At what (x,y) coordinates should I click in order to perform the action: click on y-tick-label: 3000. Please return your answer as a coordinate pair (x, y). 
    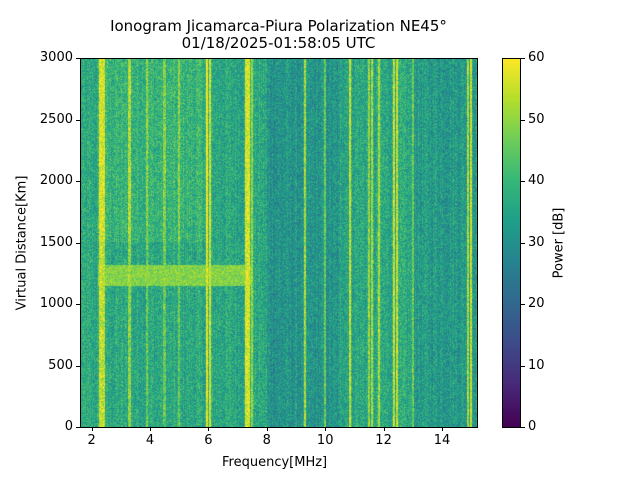
    Looking at the image, I should click on (56, 57).